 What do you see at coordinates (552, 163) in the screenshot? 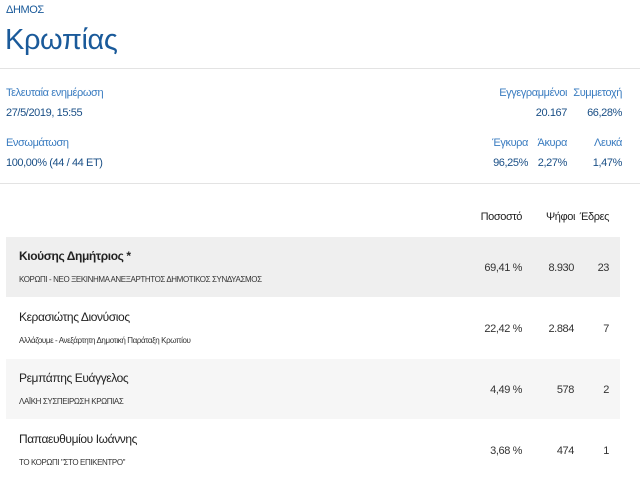
I see `stat-value: 2,27%` at bounding box center [552, 163].